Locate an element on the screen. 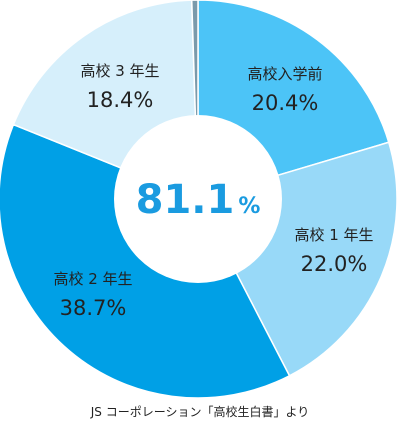 This screenshot has height=428, width=400. slice-value-3: 18.4% is located at coordinates (120, 100).